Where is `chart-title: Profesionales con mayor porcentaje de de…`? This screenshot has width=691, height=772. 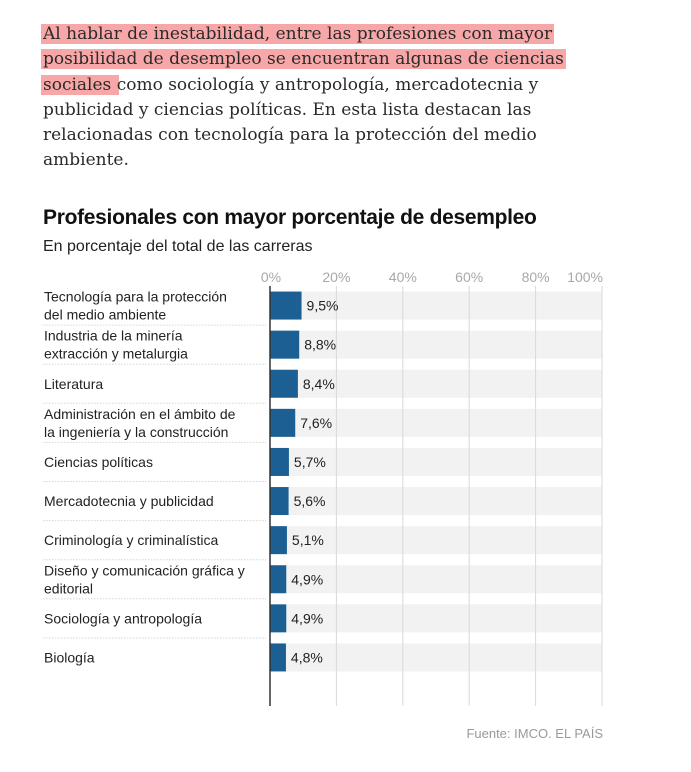
chart-title: Profesionales con mayor porcentaje de de… is located at coordinates (290, 217).